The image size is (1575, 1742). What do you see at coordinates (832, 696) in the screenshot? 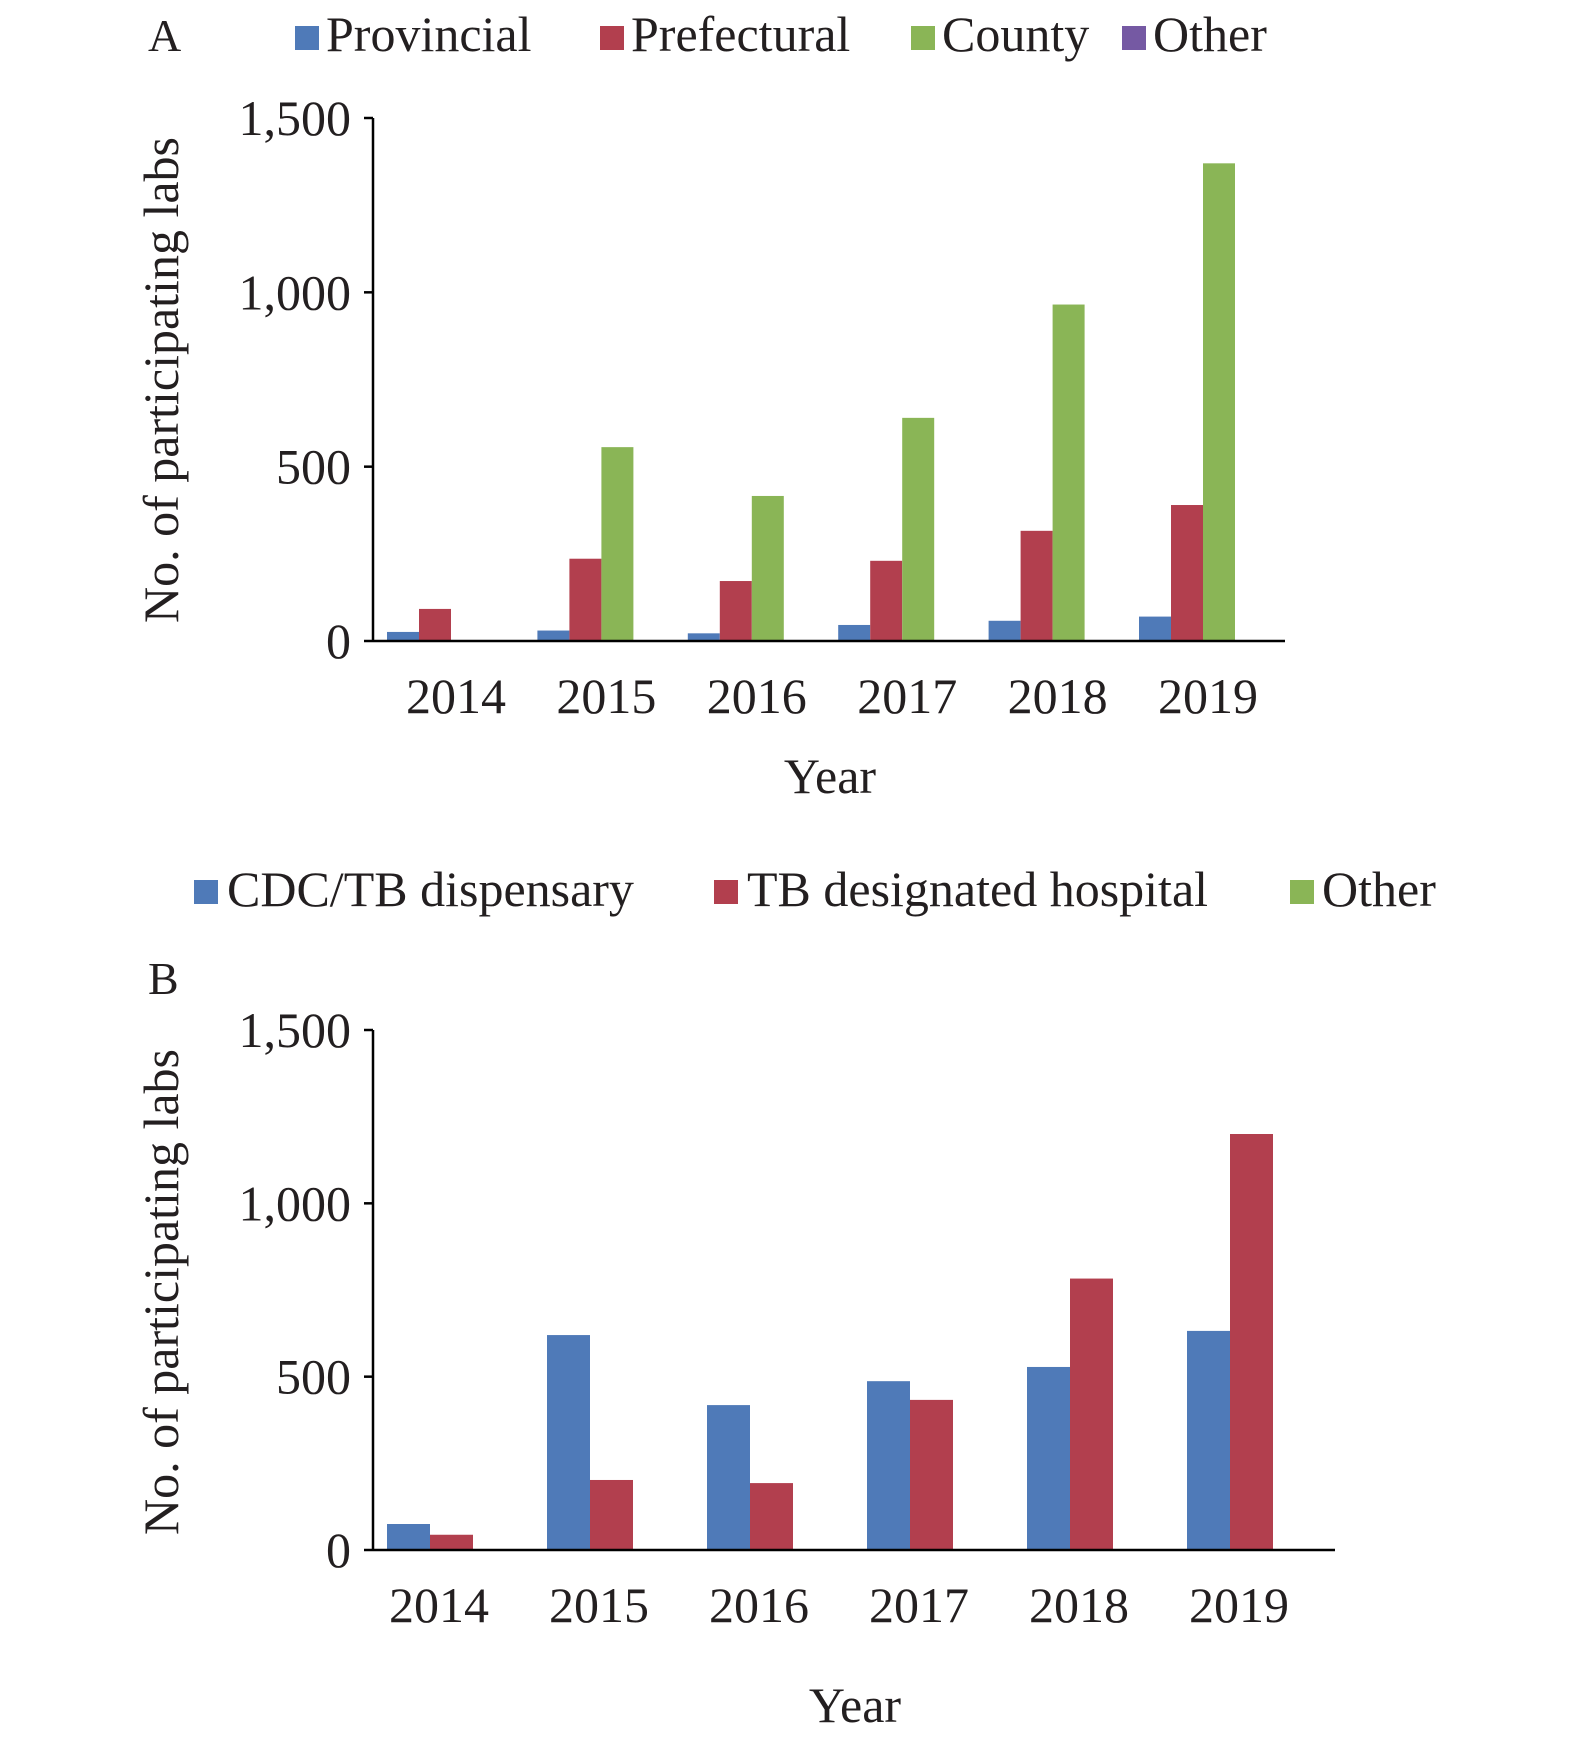
I see `panel-a-x-ticks: 2014 2015 2016 2017 2018 2019` at bounding box center [832, 696].